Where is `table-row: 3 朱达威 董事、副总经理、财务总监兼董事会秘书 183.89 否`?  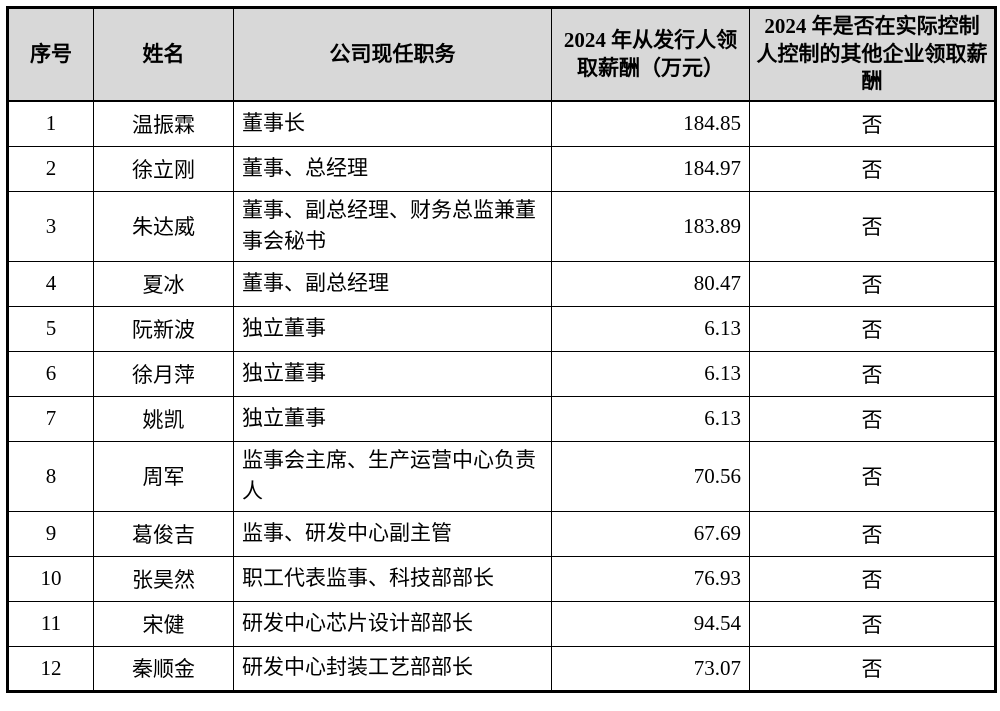
table-row: 3 朱达威 董事、副总经理、财务总监兼董事会秘书 183.89 否 is located at coordinates (501, 226).